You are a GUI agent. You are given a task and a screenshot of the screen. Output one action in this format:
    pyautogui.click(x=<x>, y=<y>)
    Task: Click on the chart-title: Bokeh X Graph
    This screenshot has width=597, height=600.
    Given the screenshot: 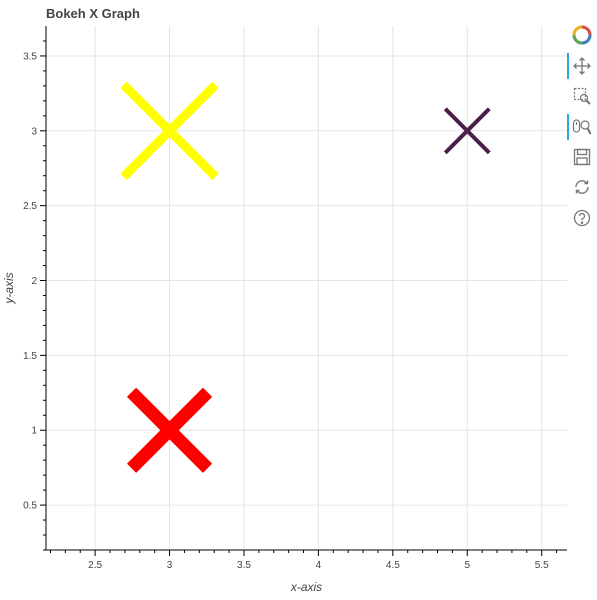 What is the action you would take?
    pyautogui.click(x=93, y=13)
    